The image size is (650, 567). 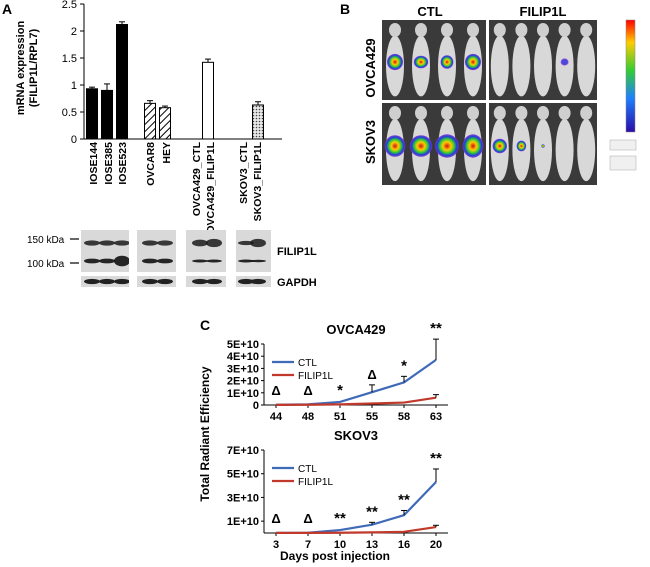 What do you see at coordinates (7, 9) in the screenshot?
I see `panel-label-a: A` at bounding box center [7, 9].